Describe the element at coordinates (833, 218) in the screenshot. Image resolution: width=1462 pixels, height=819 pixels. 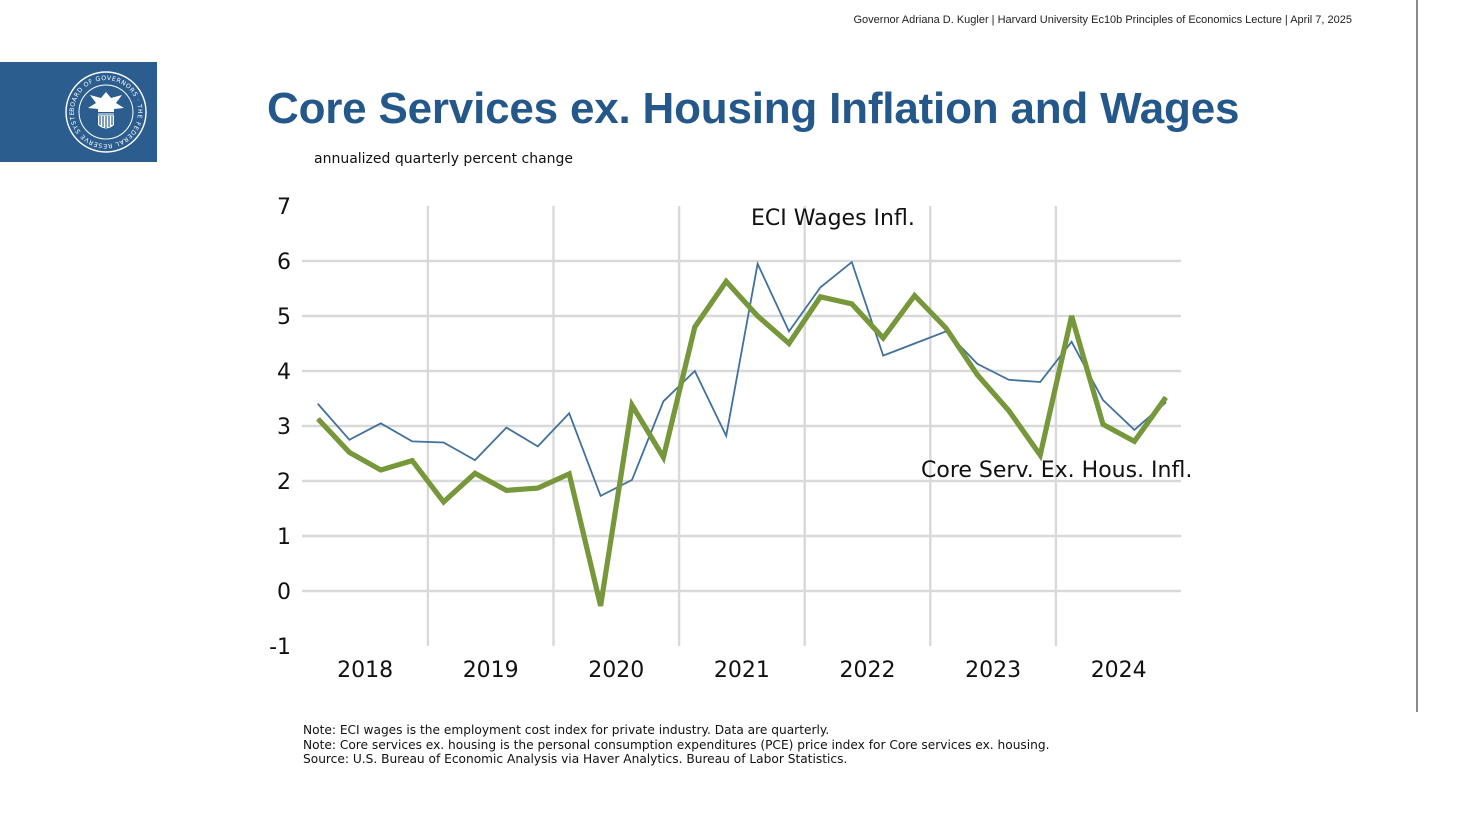
I see `series-label-eci-wages: ECI Wages Infl.` at that location.